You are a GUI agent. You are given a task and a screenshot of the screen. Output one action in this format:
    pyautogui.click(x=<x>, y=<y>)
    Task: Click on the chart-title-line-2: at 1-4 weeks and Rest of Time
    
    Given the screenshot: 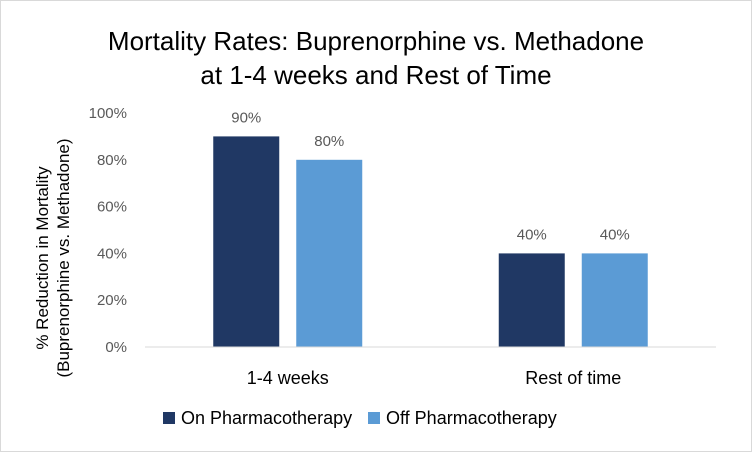 What is the action you would take?
    pyautogui.click(x=375, y=75)
    